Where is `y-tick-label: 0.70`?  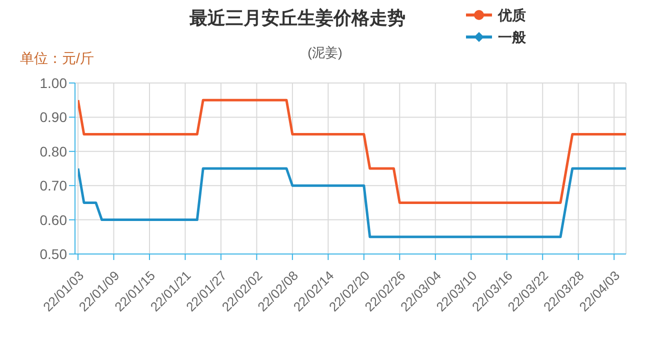 y-tick-label: 0.70 is located at coordinates (54, 186).